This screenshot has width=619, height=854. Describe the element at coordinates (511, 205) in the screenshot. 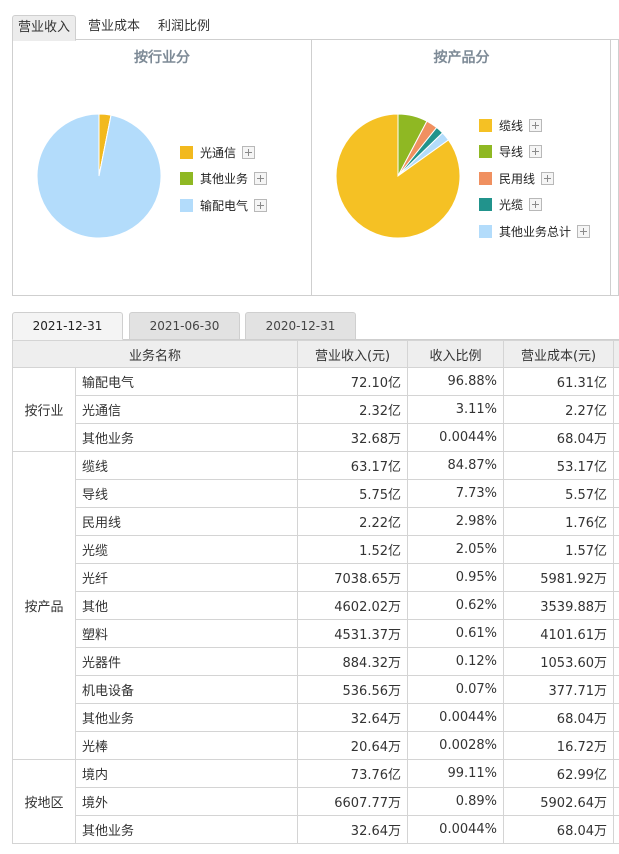

I see `legend-label: 光缆` at that location.